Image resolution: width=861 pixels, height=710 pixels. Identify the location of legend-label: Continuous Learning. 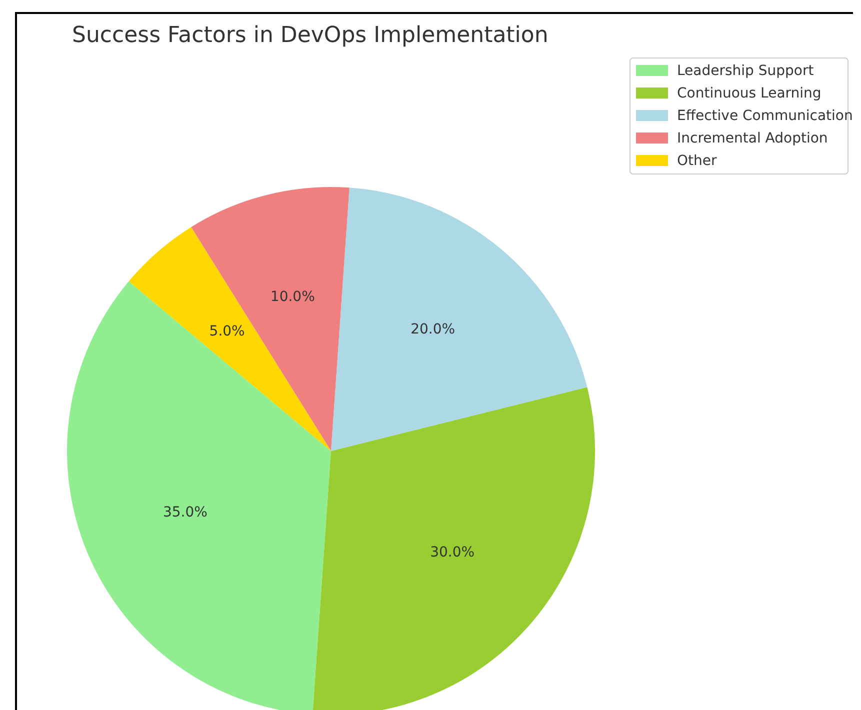
(749, 93).